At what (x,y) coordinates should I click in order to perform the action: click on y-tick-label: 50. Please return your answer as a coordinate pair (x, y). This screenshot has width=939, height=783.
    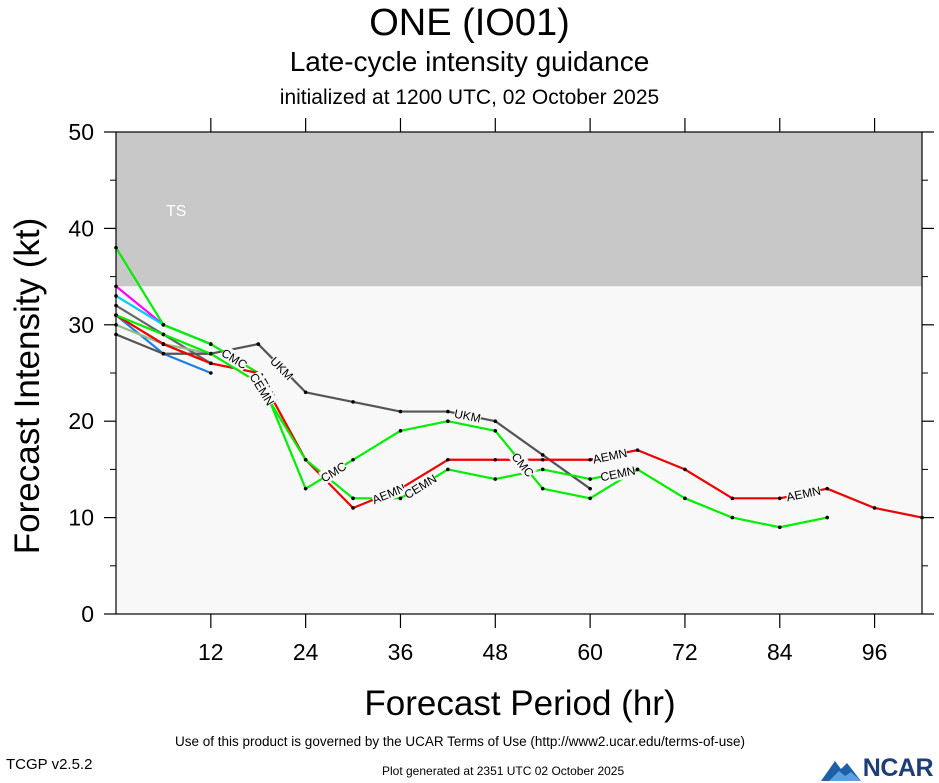
    Looking at the image, I should click on (81, 132).